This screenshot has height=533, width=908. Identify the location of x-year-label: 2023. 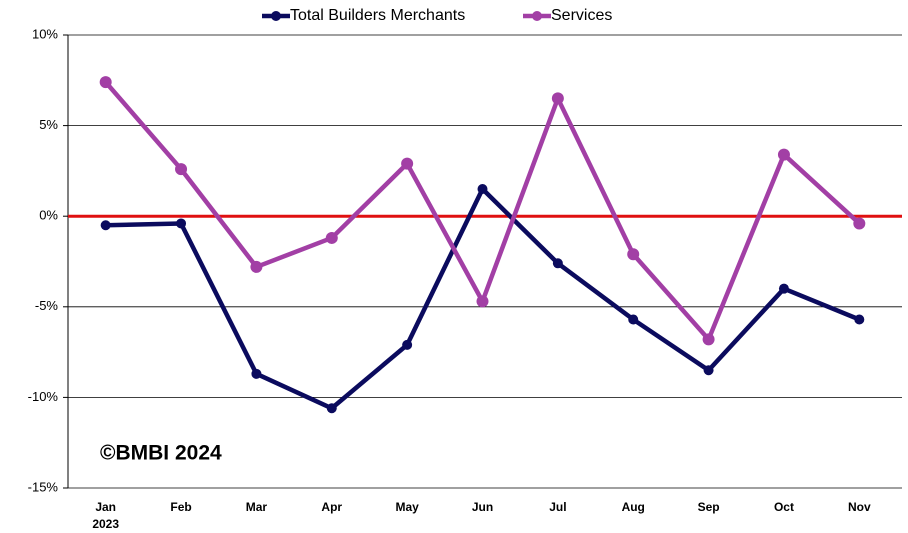
(105, 524).